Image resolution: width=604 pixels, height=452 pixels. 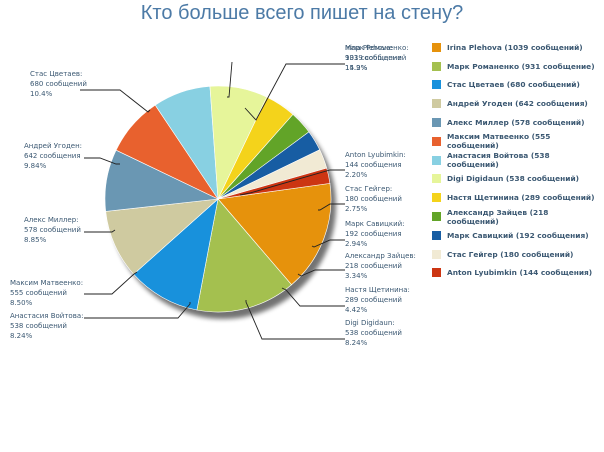 What do you see at coordinates (356, 175) in the screenshot?
I see `slice-label-percent: 2.20%` at bounding box center [356, 175].